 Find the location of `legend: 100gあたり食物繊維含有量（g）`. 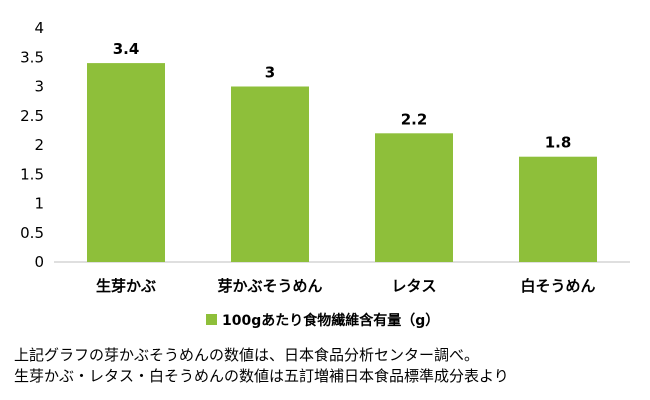

legend: 100gあたり食物繊維含有量（g） is located at coordinates (322, 320).